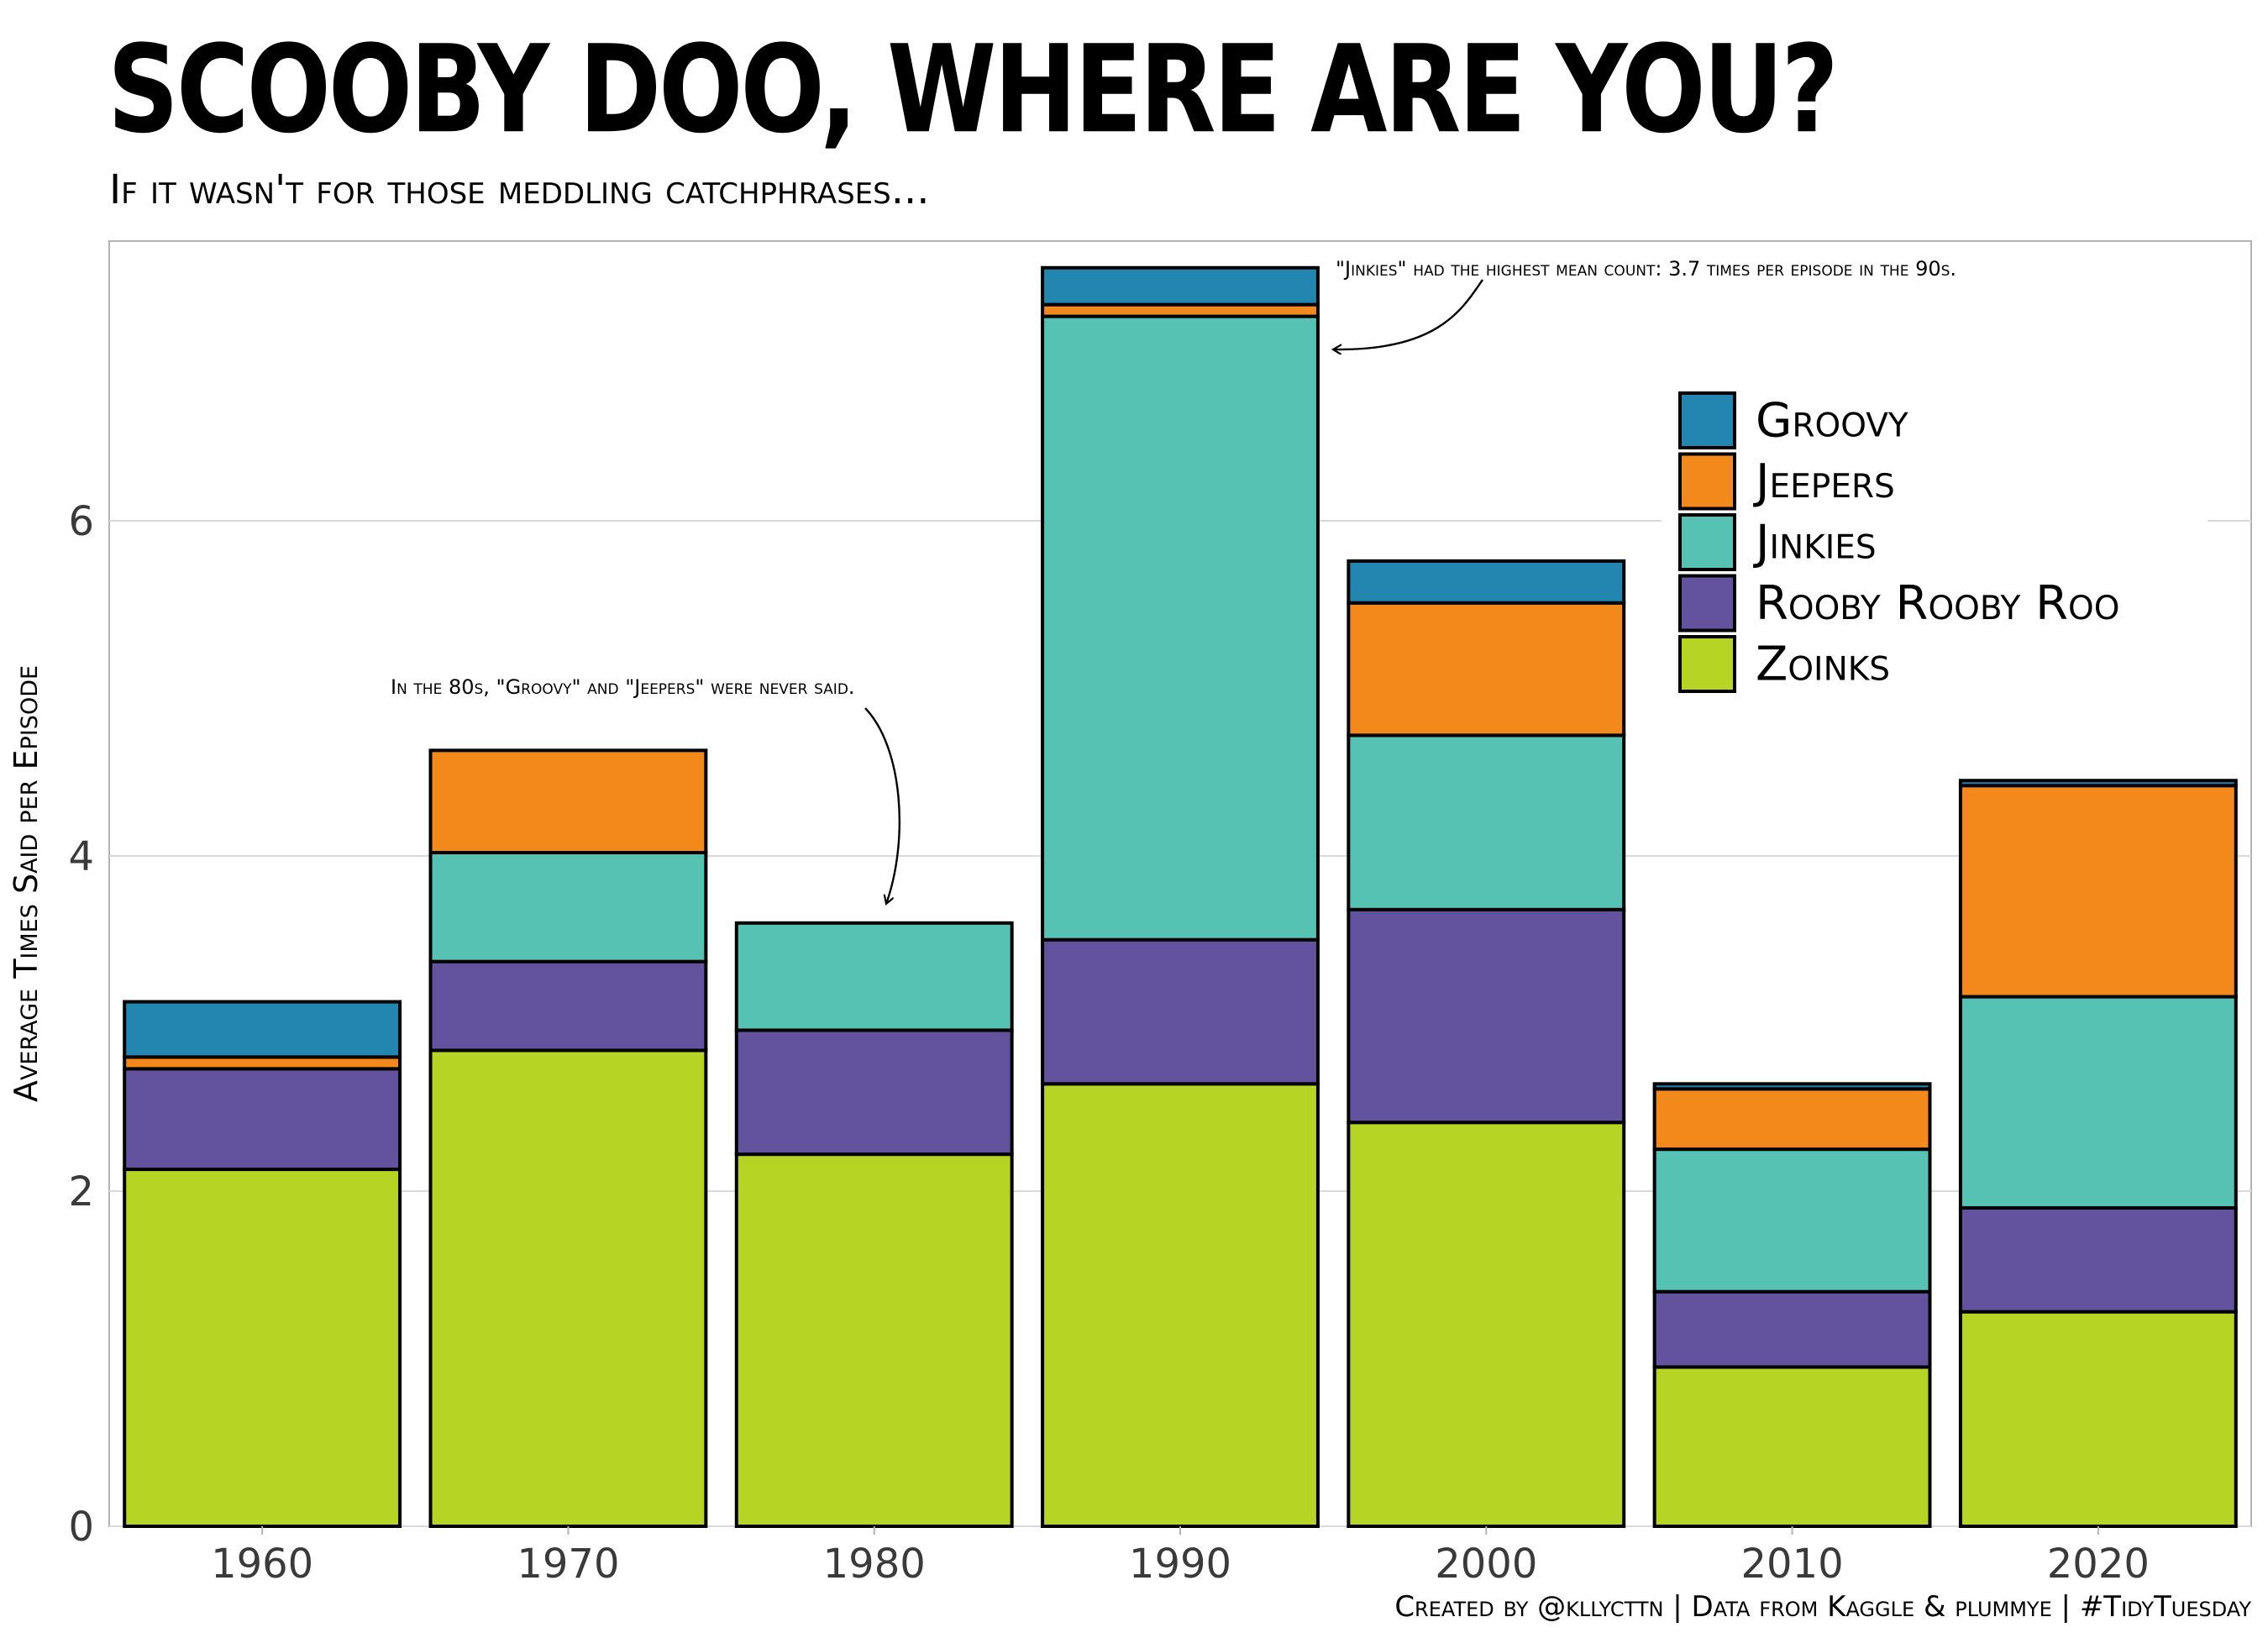 Image resolution: width=2268 pixels, height=1638 pixels. What do you see at coordinates (973, 89) in the screenshot?
I see `chart-title: Scooby Doo, Where Are You?` at bounding box center [973, 89].